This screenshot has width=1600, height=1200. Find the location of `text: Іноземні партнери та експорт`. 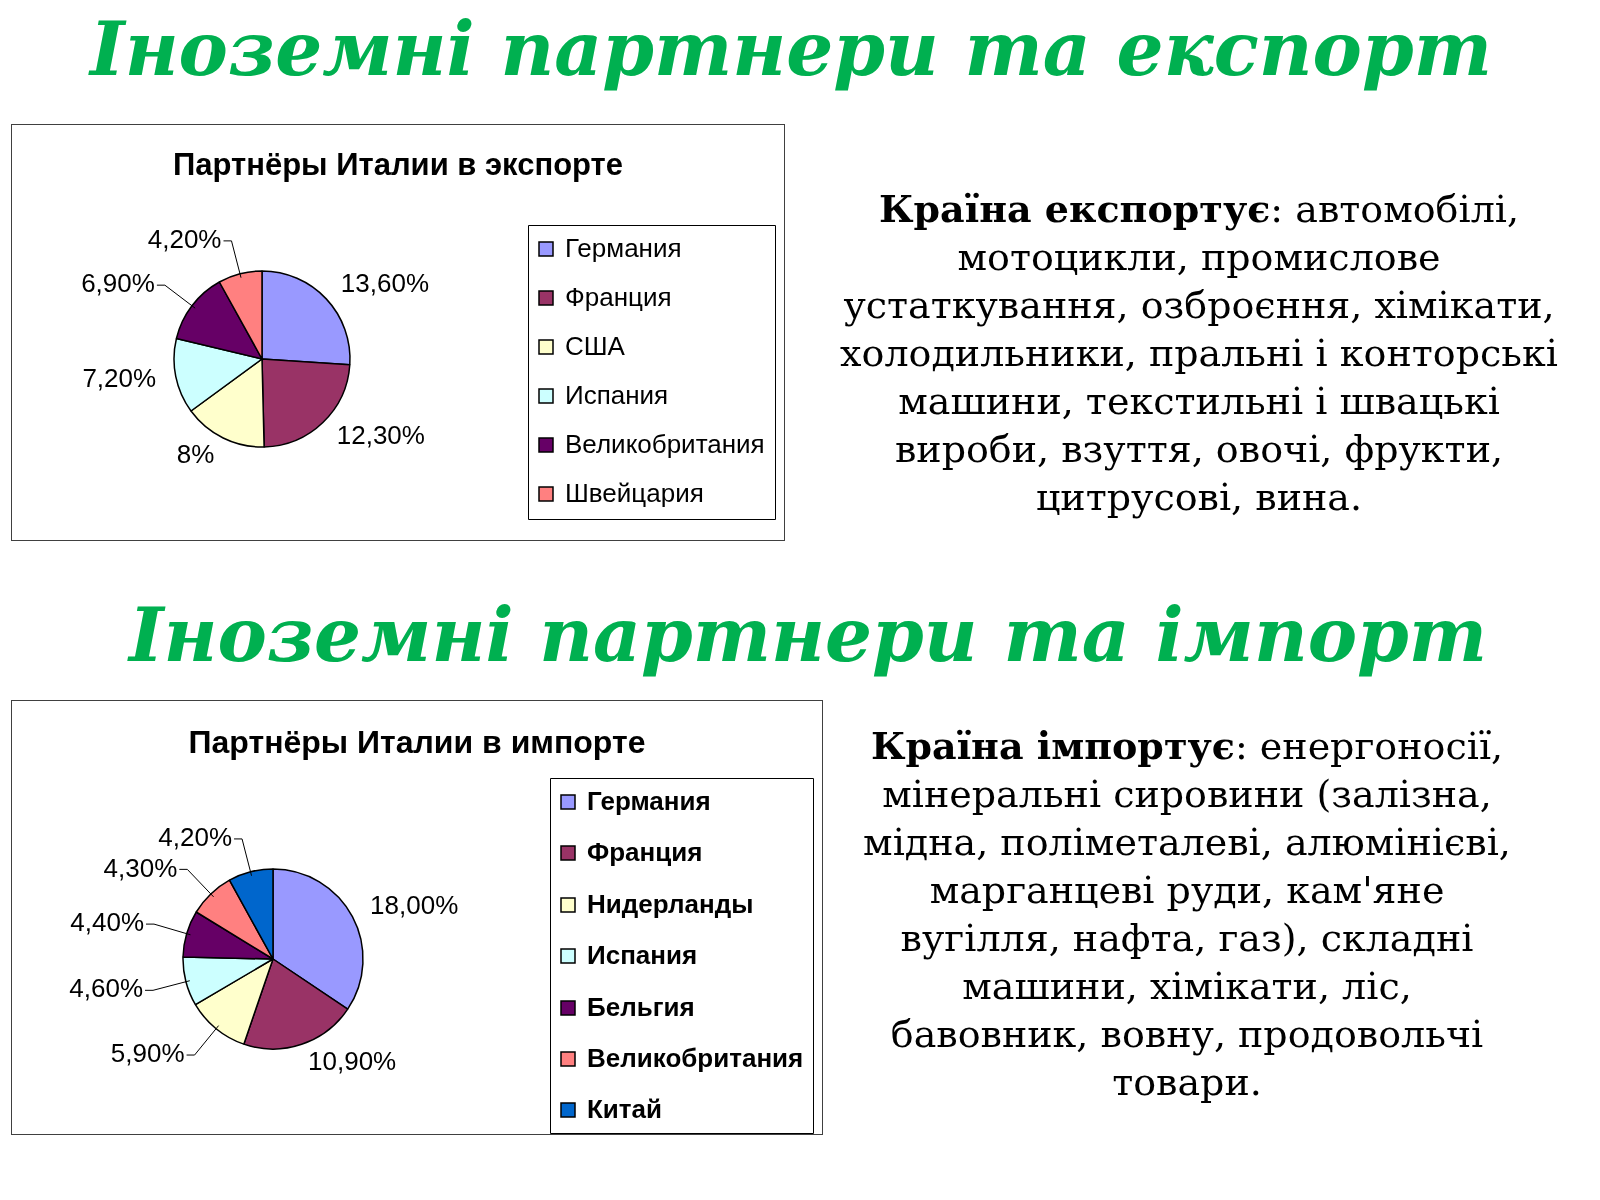

text: Іноземні партнери та експорт is located at coordinates (790, 49).